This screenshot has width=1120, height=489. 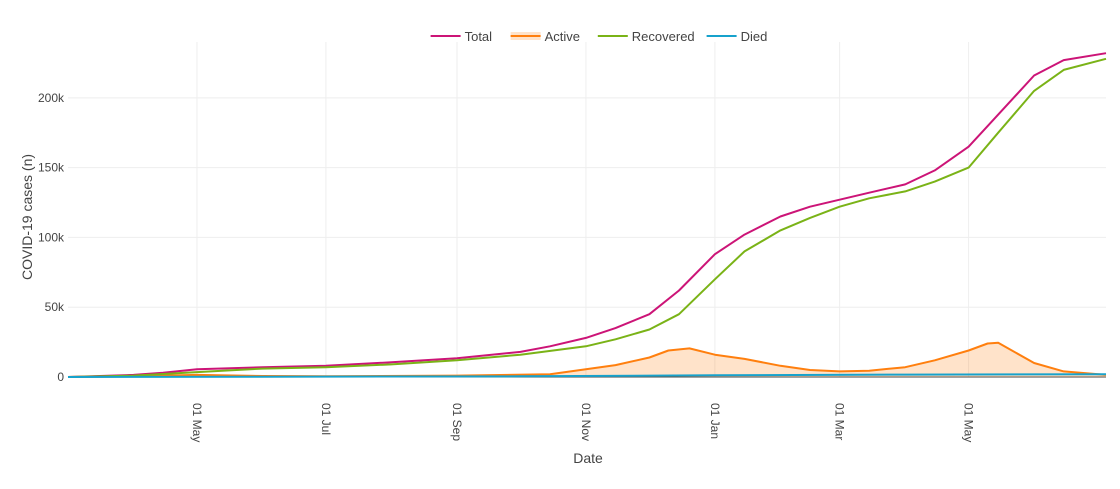 I want to click on y-tick-label: 0, so click(x=60, y=377).